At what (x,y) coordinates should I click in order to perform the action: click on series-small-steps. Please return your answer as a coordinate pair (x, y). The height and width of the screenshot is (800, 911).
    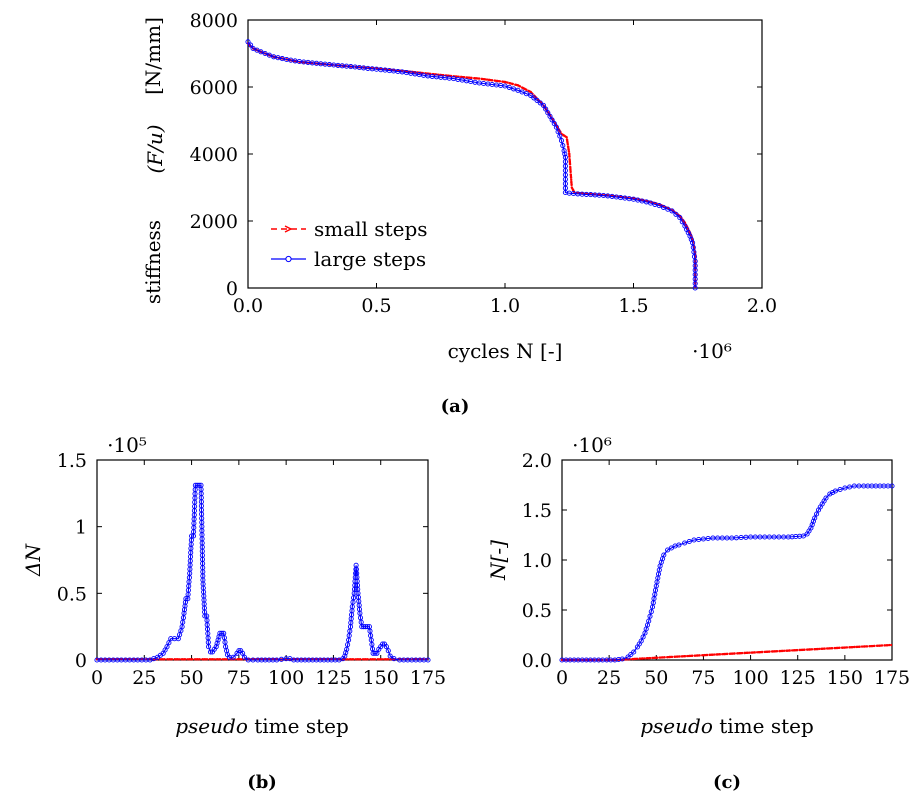
    Looking at the image, I should click on (726, 652).